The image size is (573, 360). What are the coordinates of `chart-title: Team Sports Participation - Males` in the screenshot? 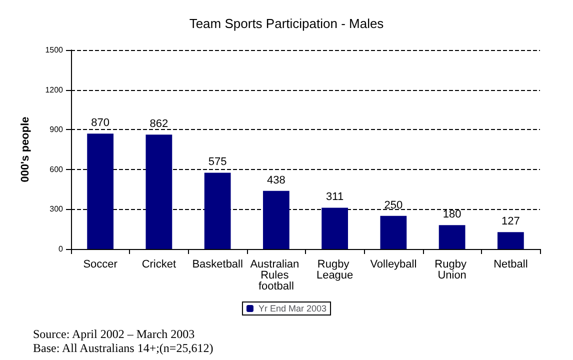 It's located at (286, 23).